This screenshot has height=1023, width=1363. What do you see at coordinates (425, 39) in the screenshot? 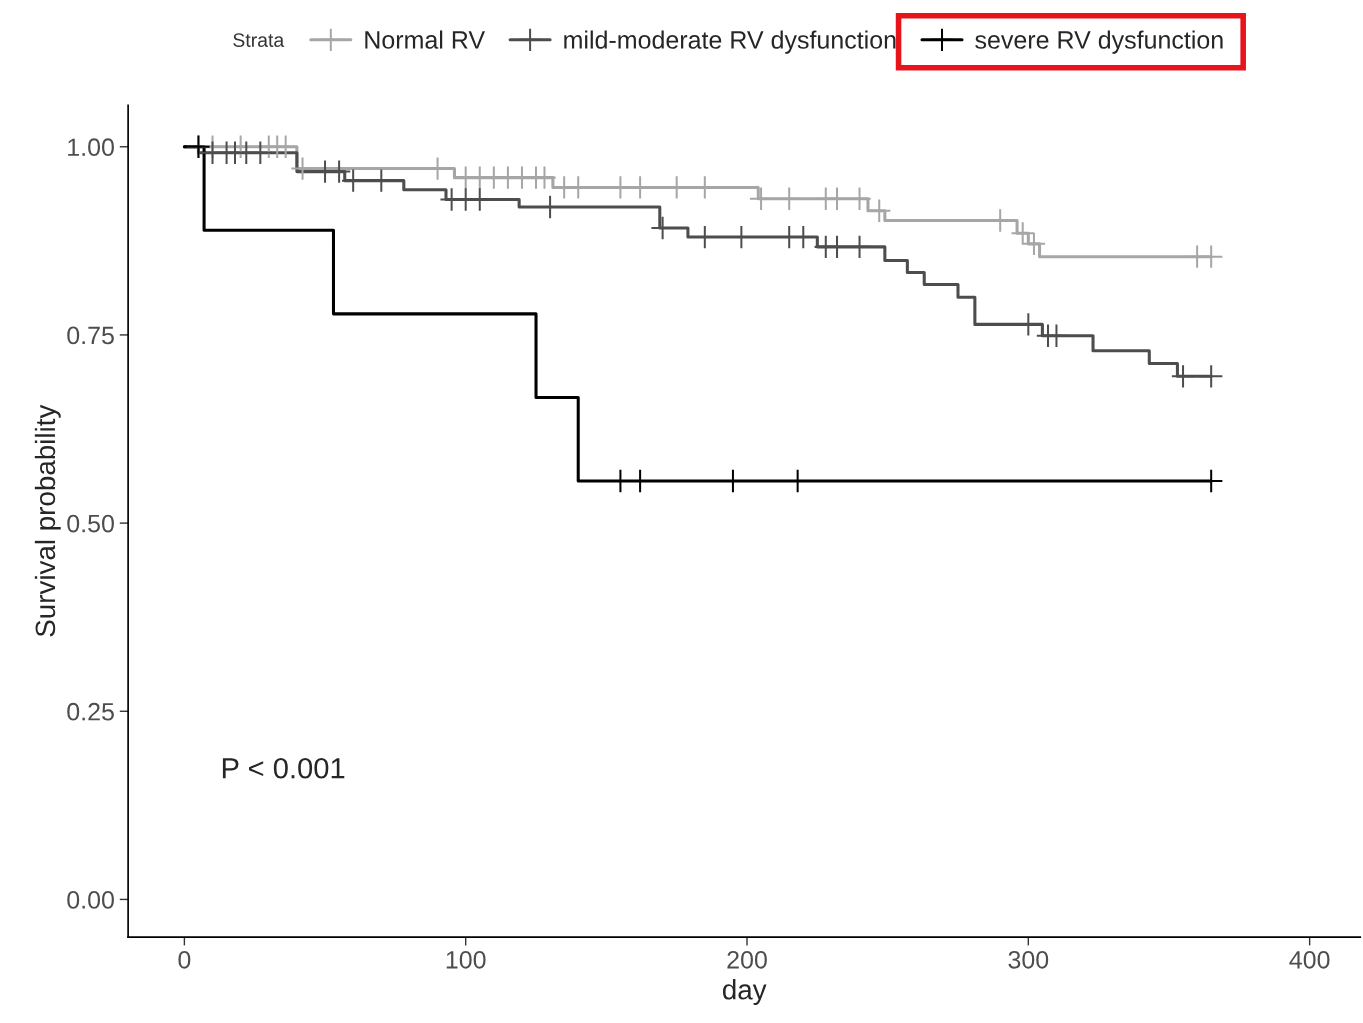
I see `legend-label: Normal RV` at bounding box center [425, 39].